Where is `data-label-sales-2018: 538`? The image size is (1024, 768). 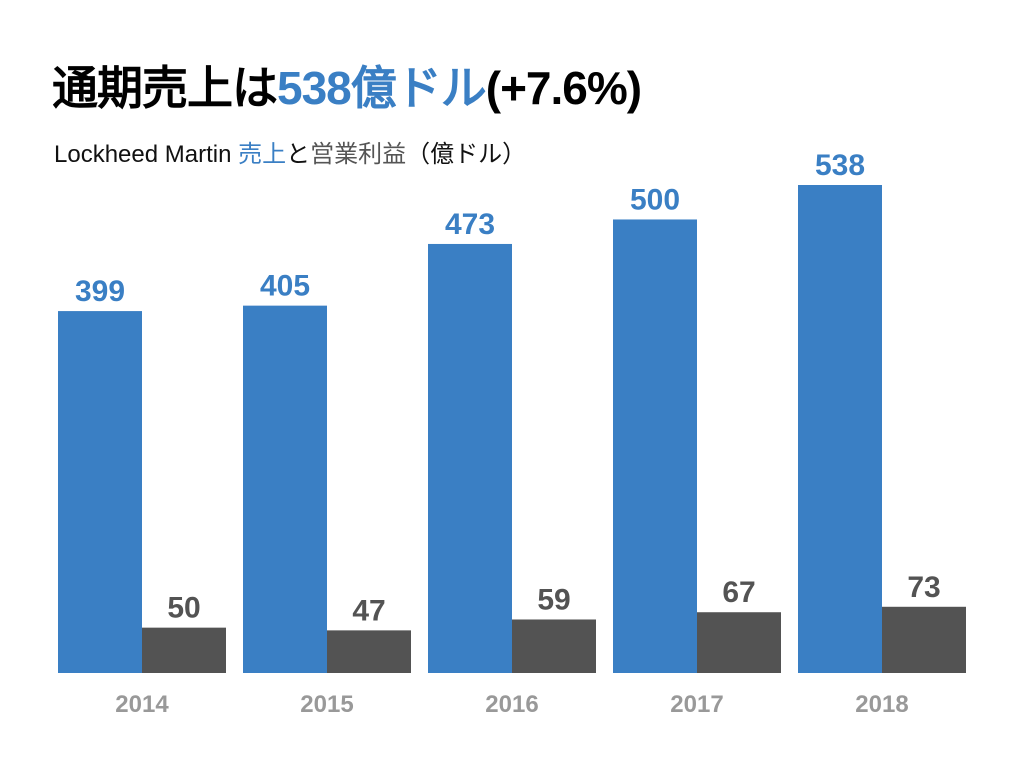
data-label-sales-2018: 538 is located at coordinates (840, 165).